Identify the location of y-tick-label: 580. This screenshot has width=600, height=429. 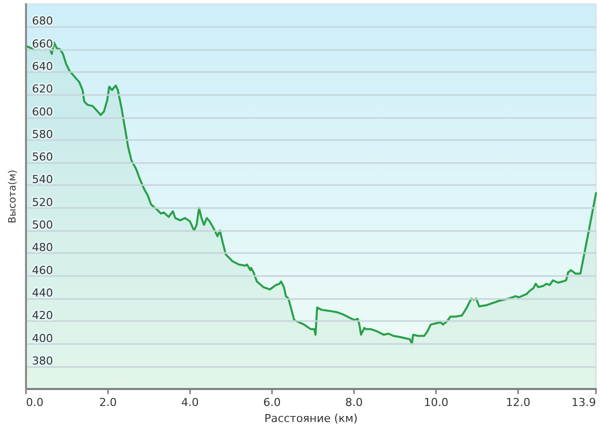
(42, 134).